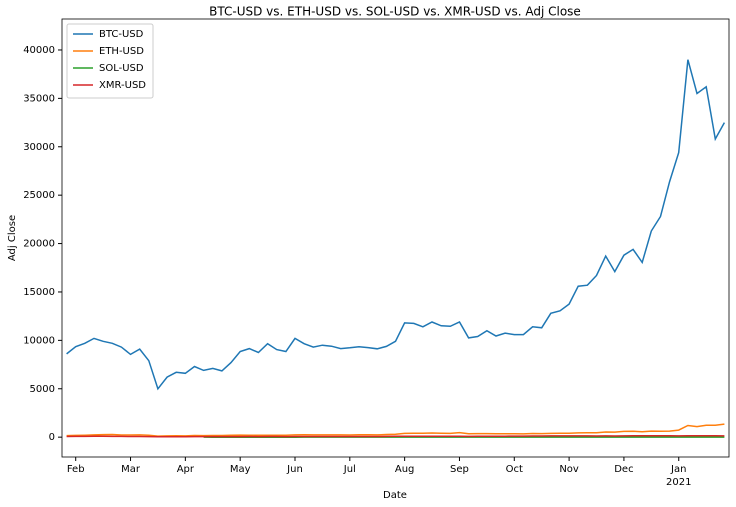  What do you see at coordinates (678, 482) in the screenshot?
I see `x-year-label: 2021` at bounding box center [678, 482].